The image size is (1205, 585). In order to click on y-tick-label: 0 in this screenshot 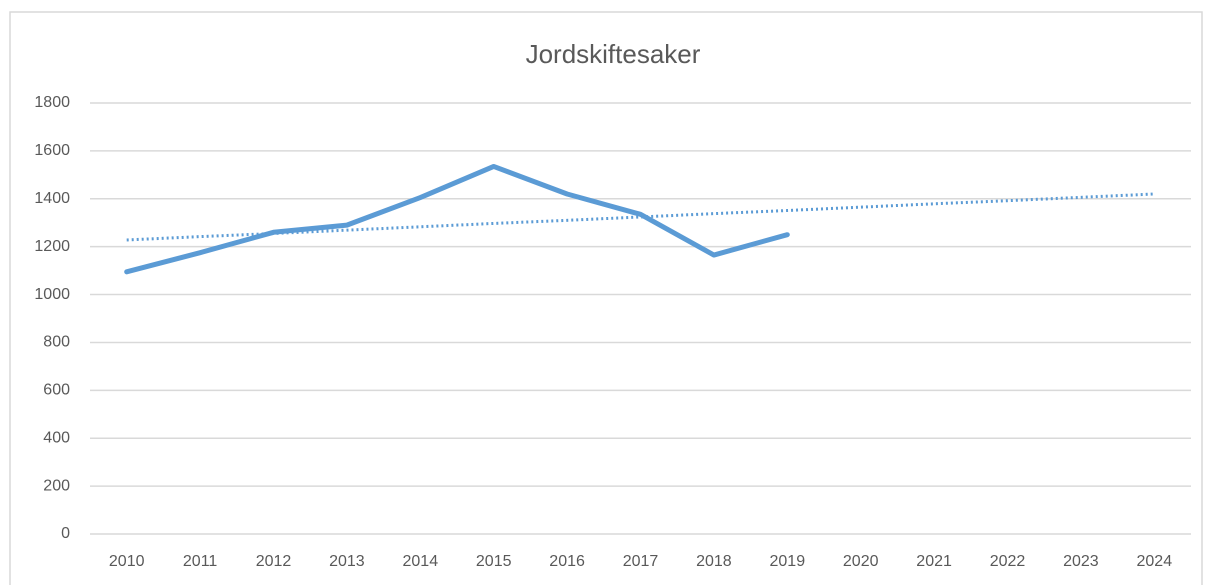, I will do `click(65, 533)`.